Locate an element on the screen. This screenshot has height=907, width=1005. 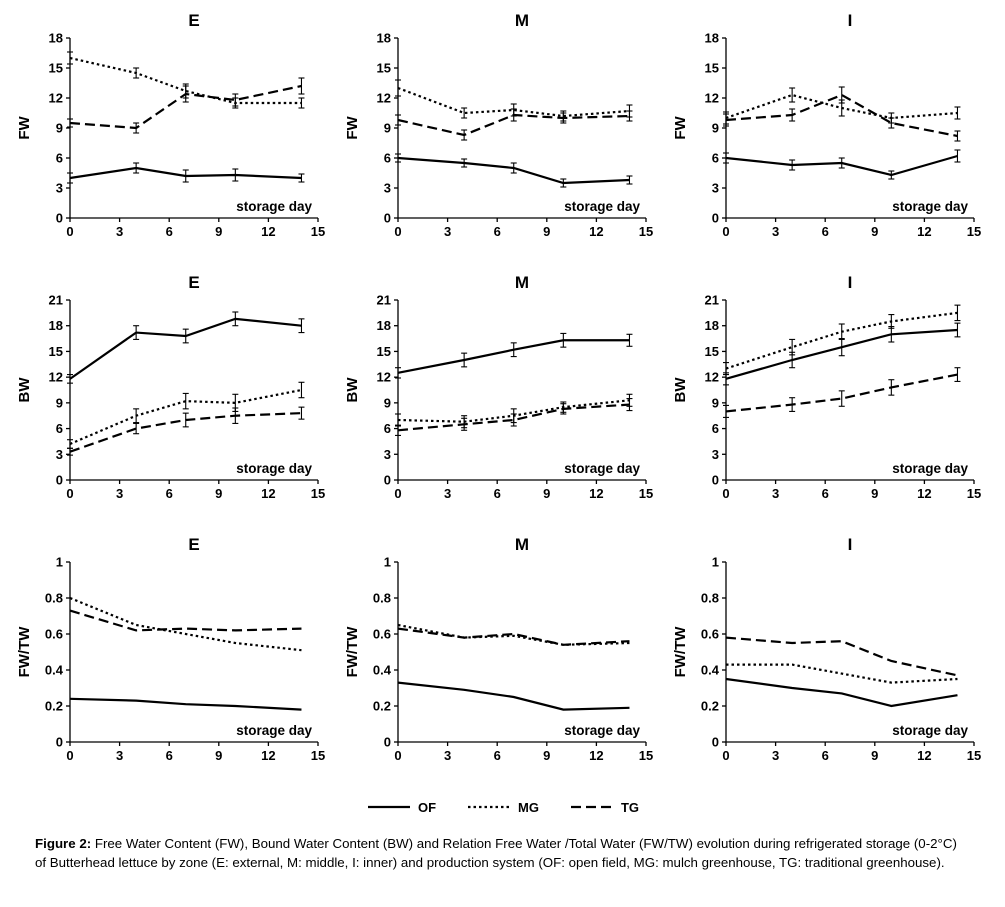
y-axis-label: FW/TW is located at coordinates (680, 652).